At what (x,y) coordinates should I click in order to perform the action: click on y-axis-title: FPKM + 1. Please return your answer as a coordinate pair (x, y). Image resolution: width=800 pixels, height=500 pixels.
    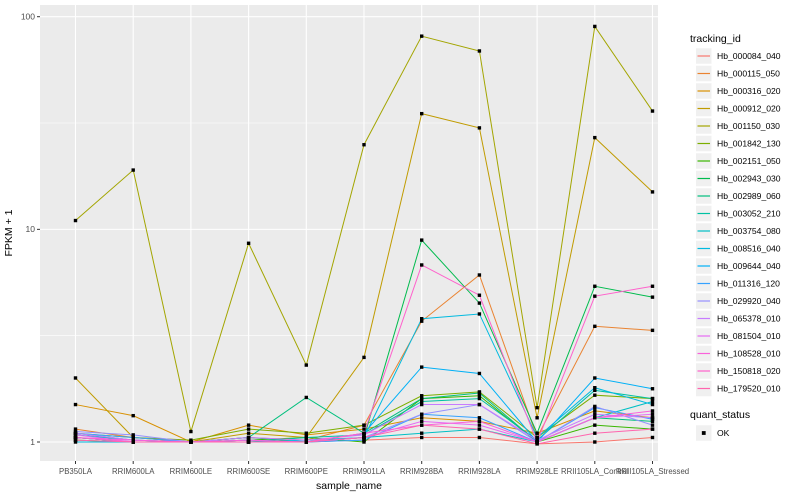
    Looking at the image, I should click on (9, 232).